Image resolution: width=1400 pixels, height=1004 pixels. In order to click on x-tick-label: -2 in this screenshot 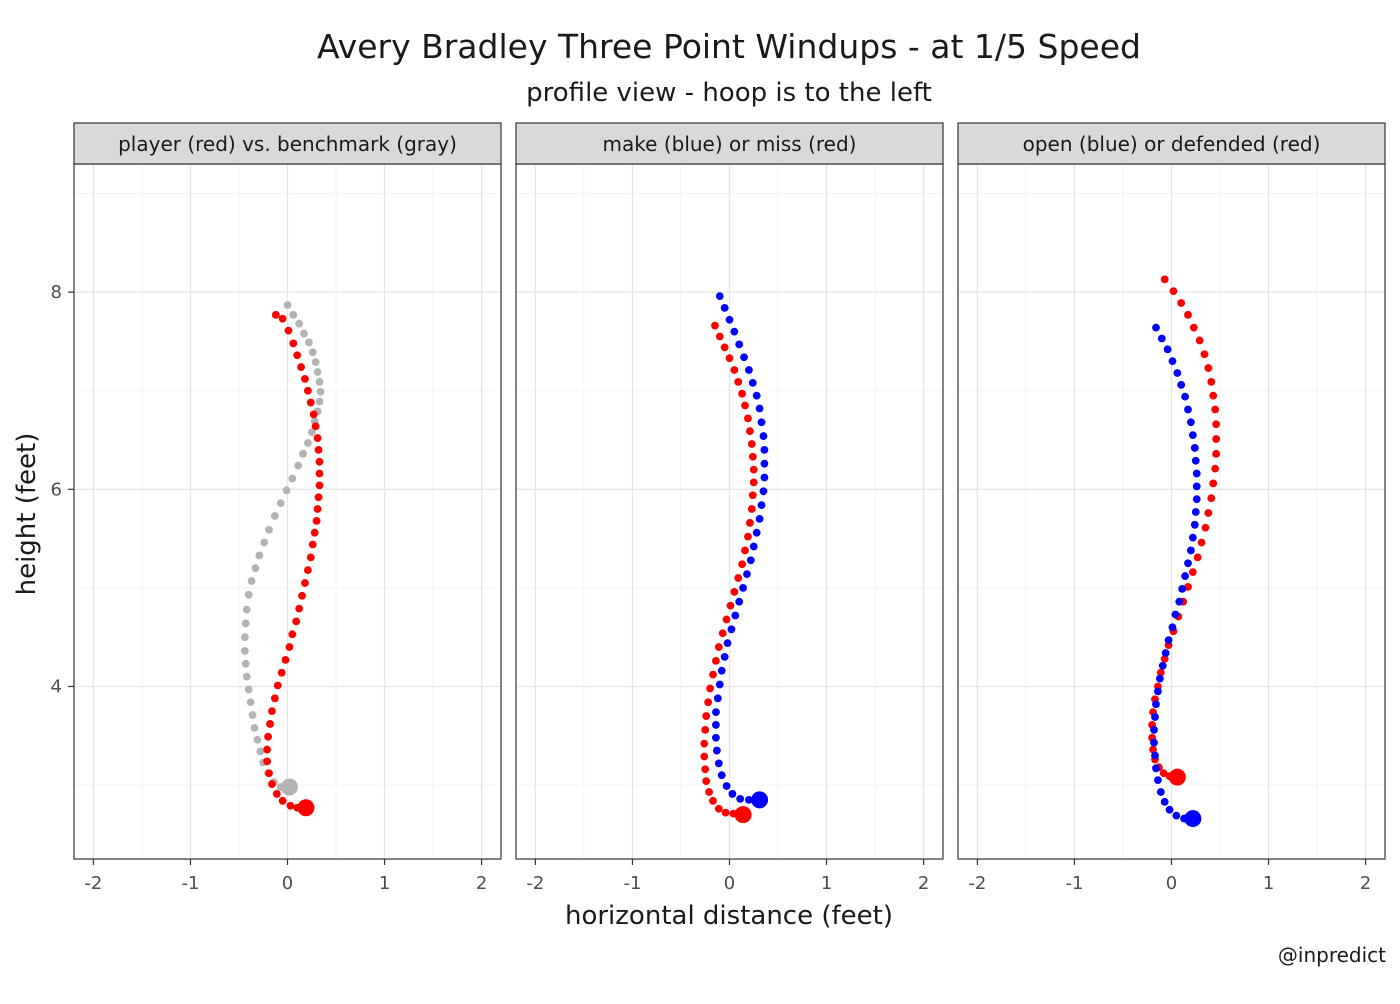, I will do `click(977, 883)`.